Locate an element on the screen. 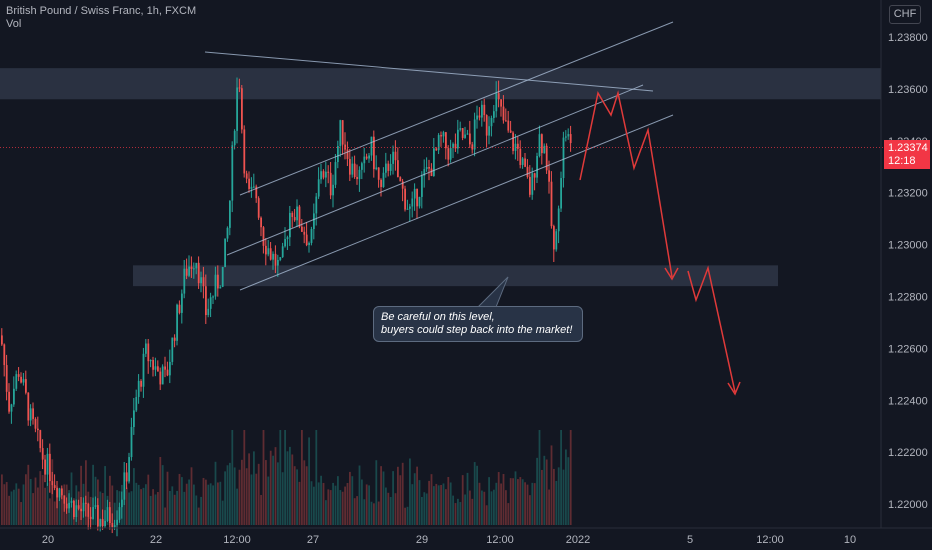 This screenshot has width=932, height=550. currency-button: CHF is located at coordinates (905, 14).